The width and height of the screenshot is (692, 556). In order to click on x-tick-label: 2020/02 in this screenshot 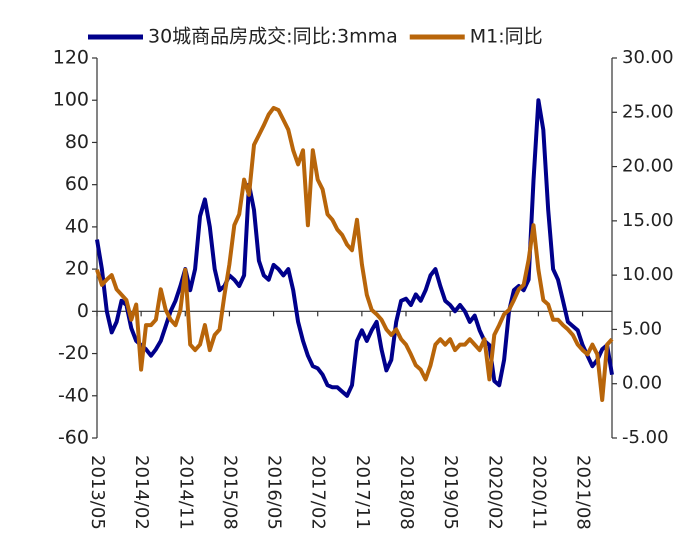, I will do `click(494, 492)`.